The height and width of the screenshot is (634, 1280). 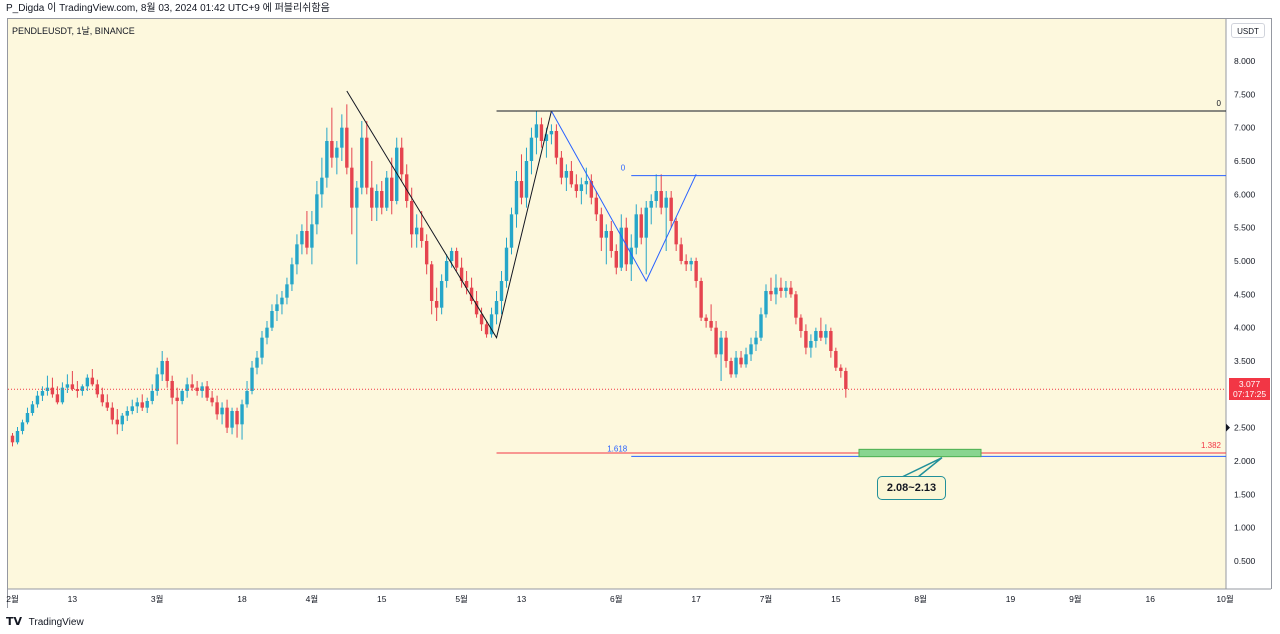 What do you see at coordinates (1245, 528) in the screenshot?
I see `y-tick-label: 1.000` at bounding box center [1245, 528].